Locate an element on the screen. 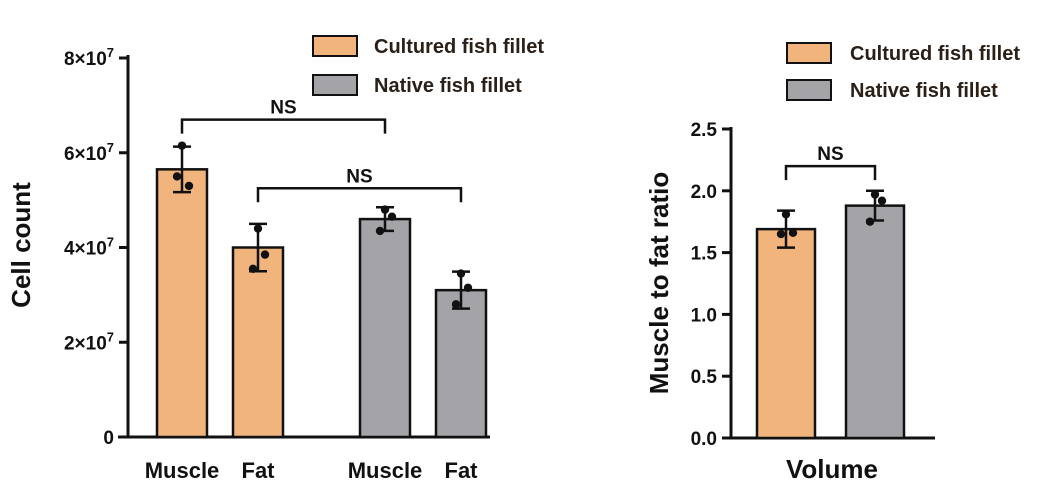 Image resolution: width=1053 pixels, height=490 pixels. right-y-tick-label-2: 1.0 is located at coordinates (704, 315).